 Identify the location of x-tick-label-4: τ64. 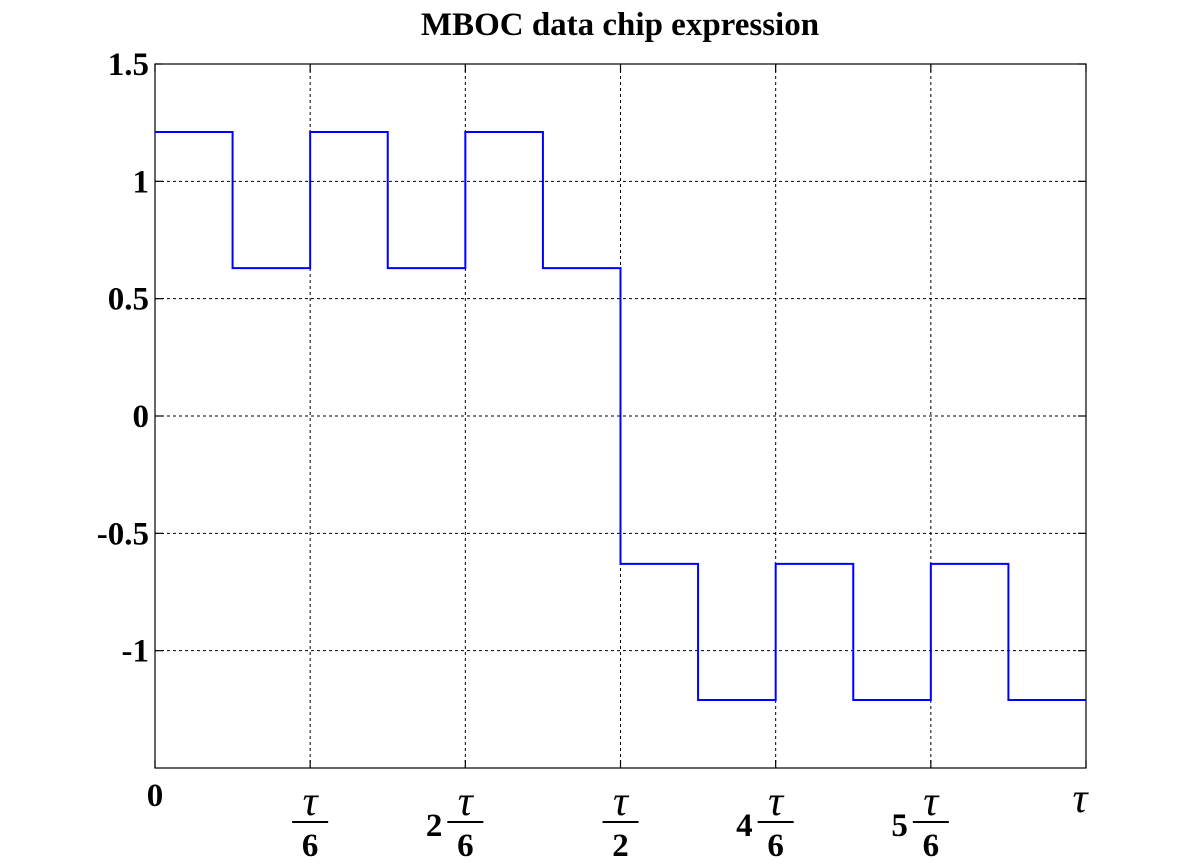
(765, 821).